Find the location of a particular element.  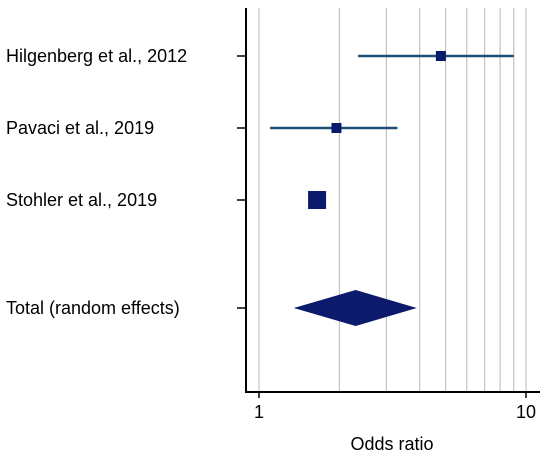

study-label: Hilgenberg et al., 2012 is located at coordinates (96, 56).